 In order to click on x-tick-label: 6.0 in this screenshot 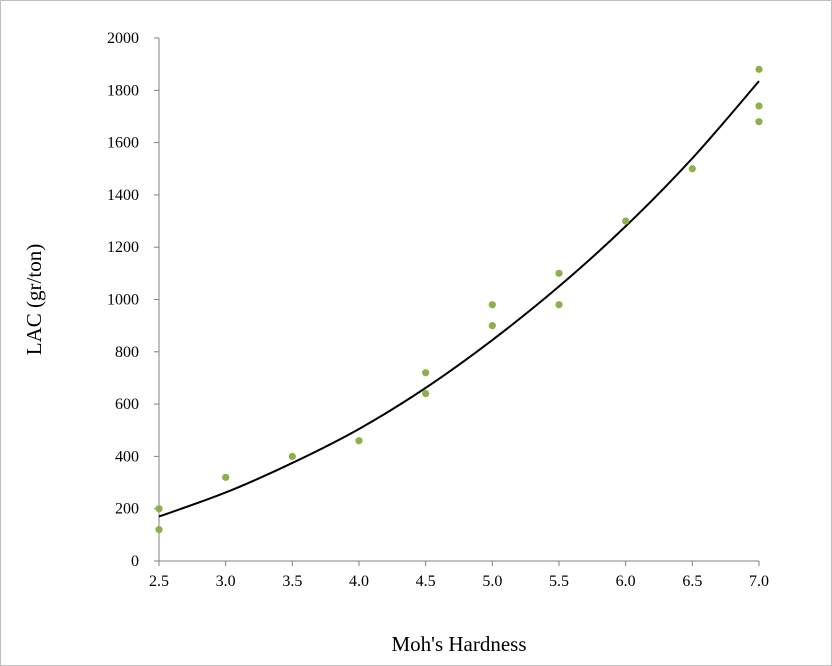, I will do `click(626, 581)`.